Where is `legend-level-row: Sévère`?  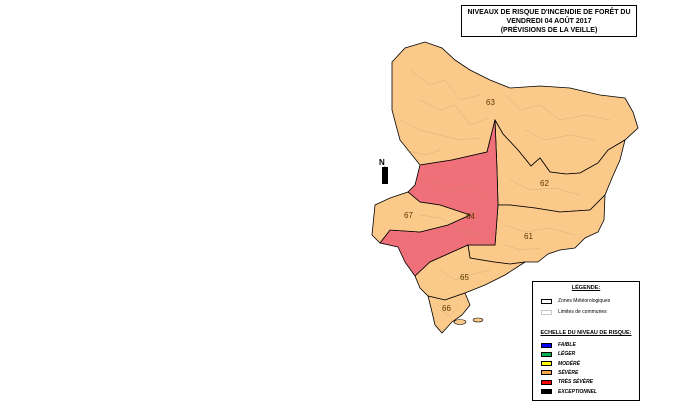
legend-level-row: Sévère is located at coordinates (559, 373).